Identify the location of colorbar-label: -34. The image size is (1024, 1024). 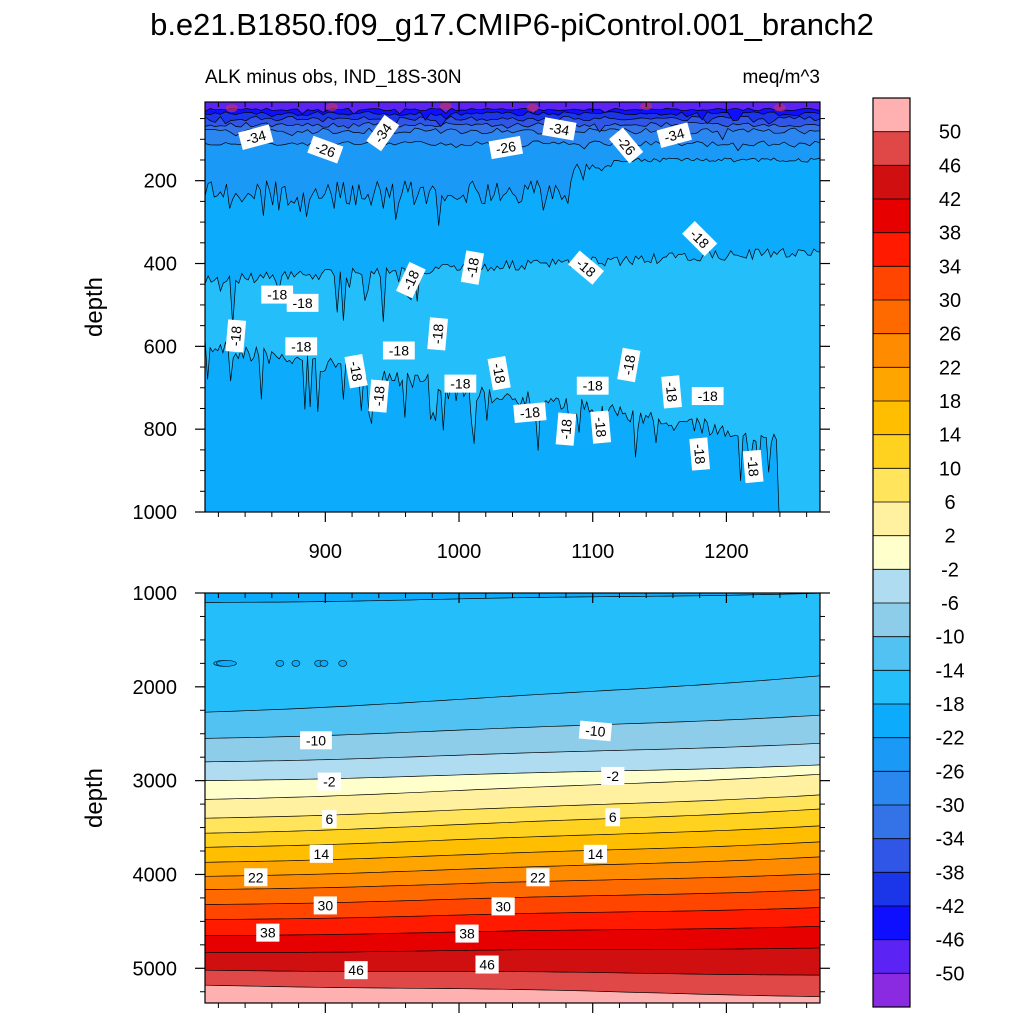
(950, 840).